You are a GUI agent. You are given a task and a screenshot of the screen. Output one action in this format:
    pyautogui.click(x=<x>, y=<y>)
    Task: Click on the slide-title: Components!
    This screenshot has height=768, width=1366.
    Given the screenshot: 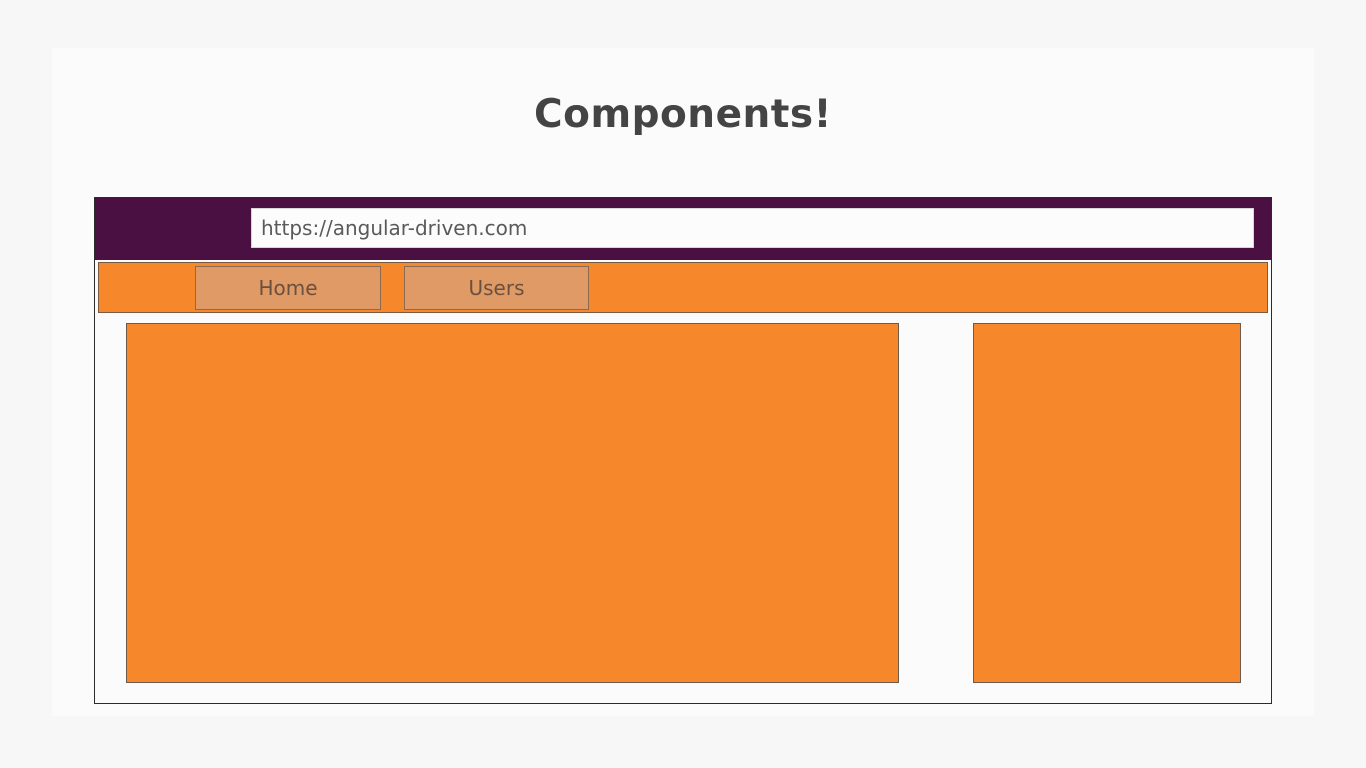 What is the action you would take?
    pyautogui.click(x=683, y=114)
    